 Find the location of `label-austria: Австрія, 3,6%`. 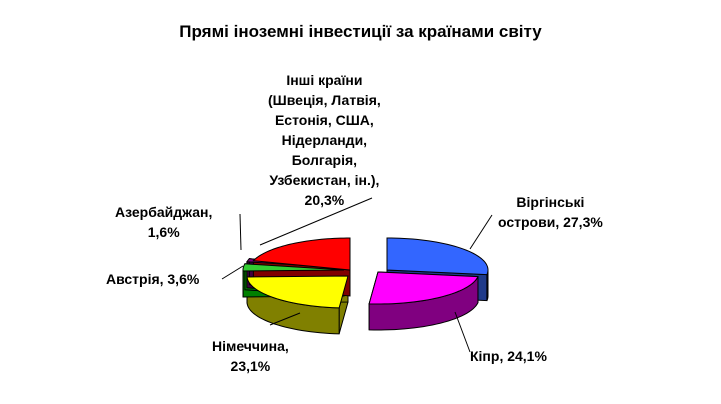

label-austria: Австрія, 3,6% is located at coordinates (153, 279).